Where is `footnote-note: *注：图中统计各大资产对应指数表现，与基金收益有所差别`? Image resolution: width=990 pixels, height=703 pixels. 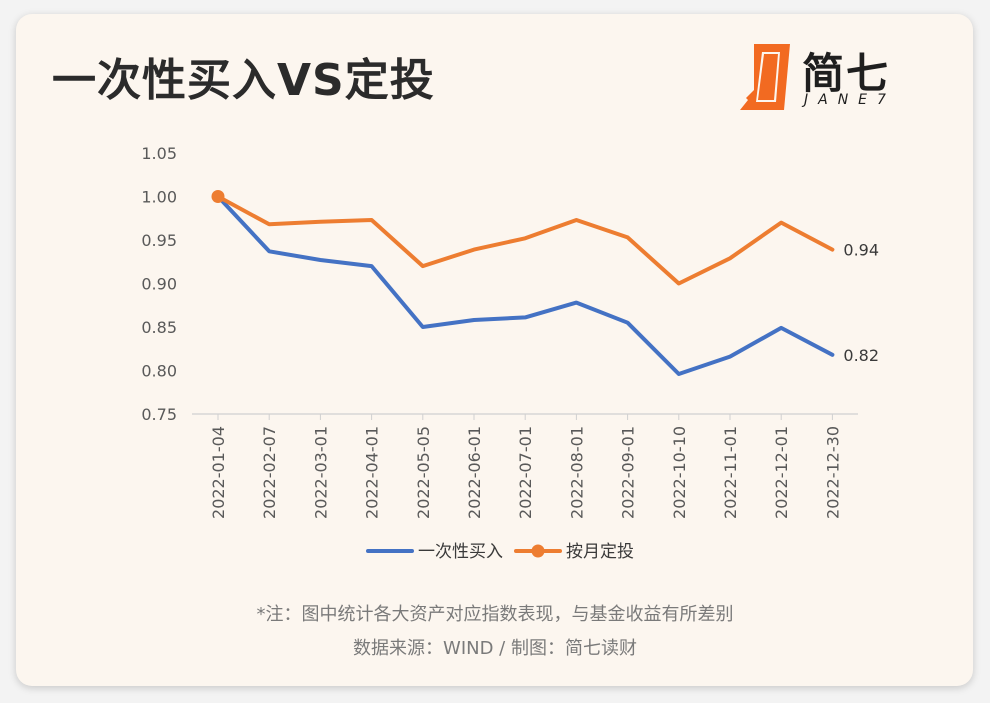
footnote-note: *注：图中统计各大资产对应指数表现，与基金收益有所差别 is located at coordinates (495, 614).